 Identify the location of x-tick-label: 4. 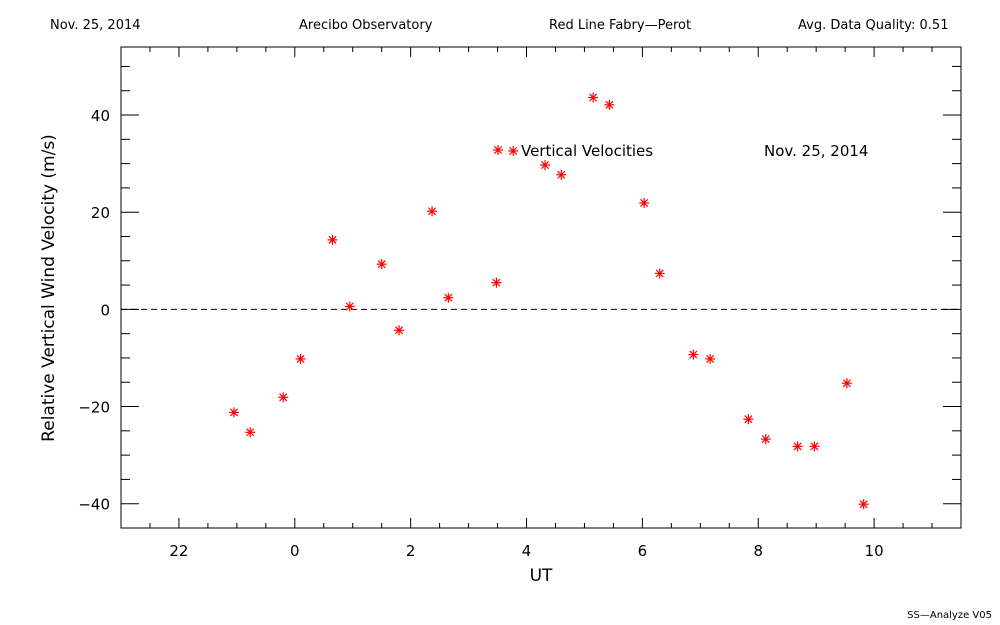
(527, 551).